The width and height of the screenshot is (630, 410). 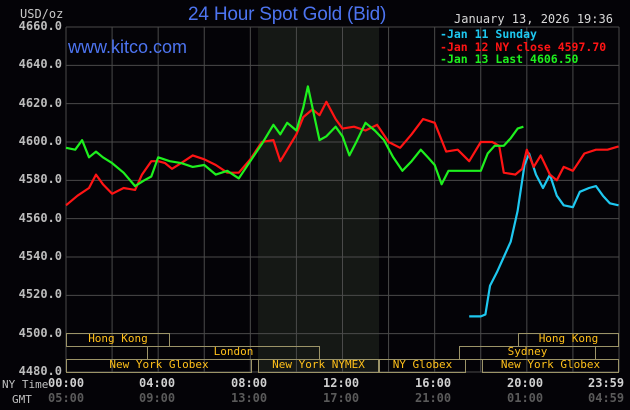 I want to click on y-tick-label: 4660.0, so click(x=40, y=26).